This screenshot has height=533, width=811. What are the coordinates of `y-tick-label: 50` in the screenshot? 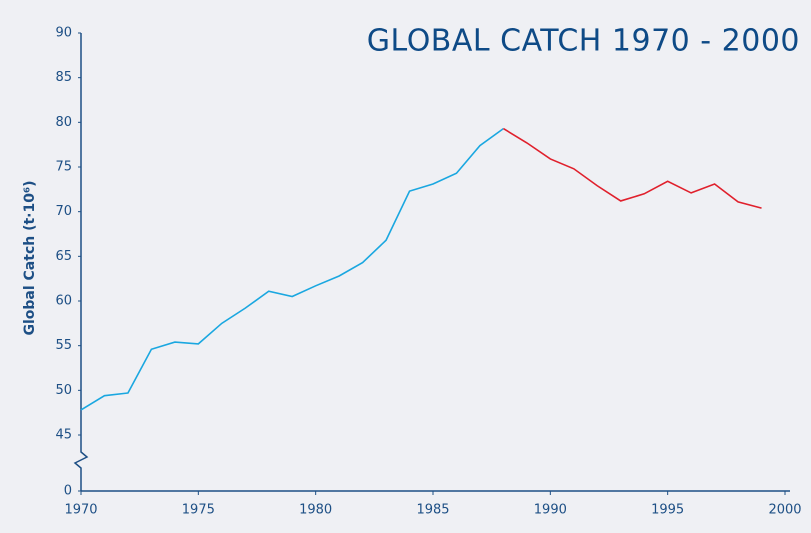 It's located at (63, 390).